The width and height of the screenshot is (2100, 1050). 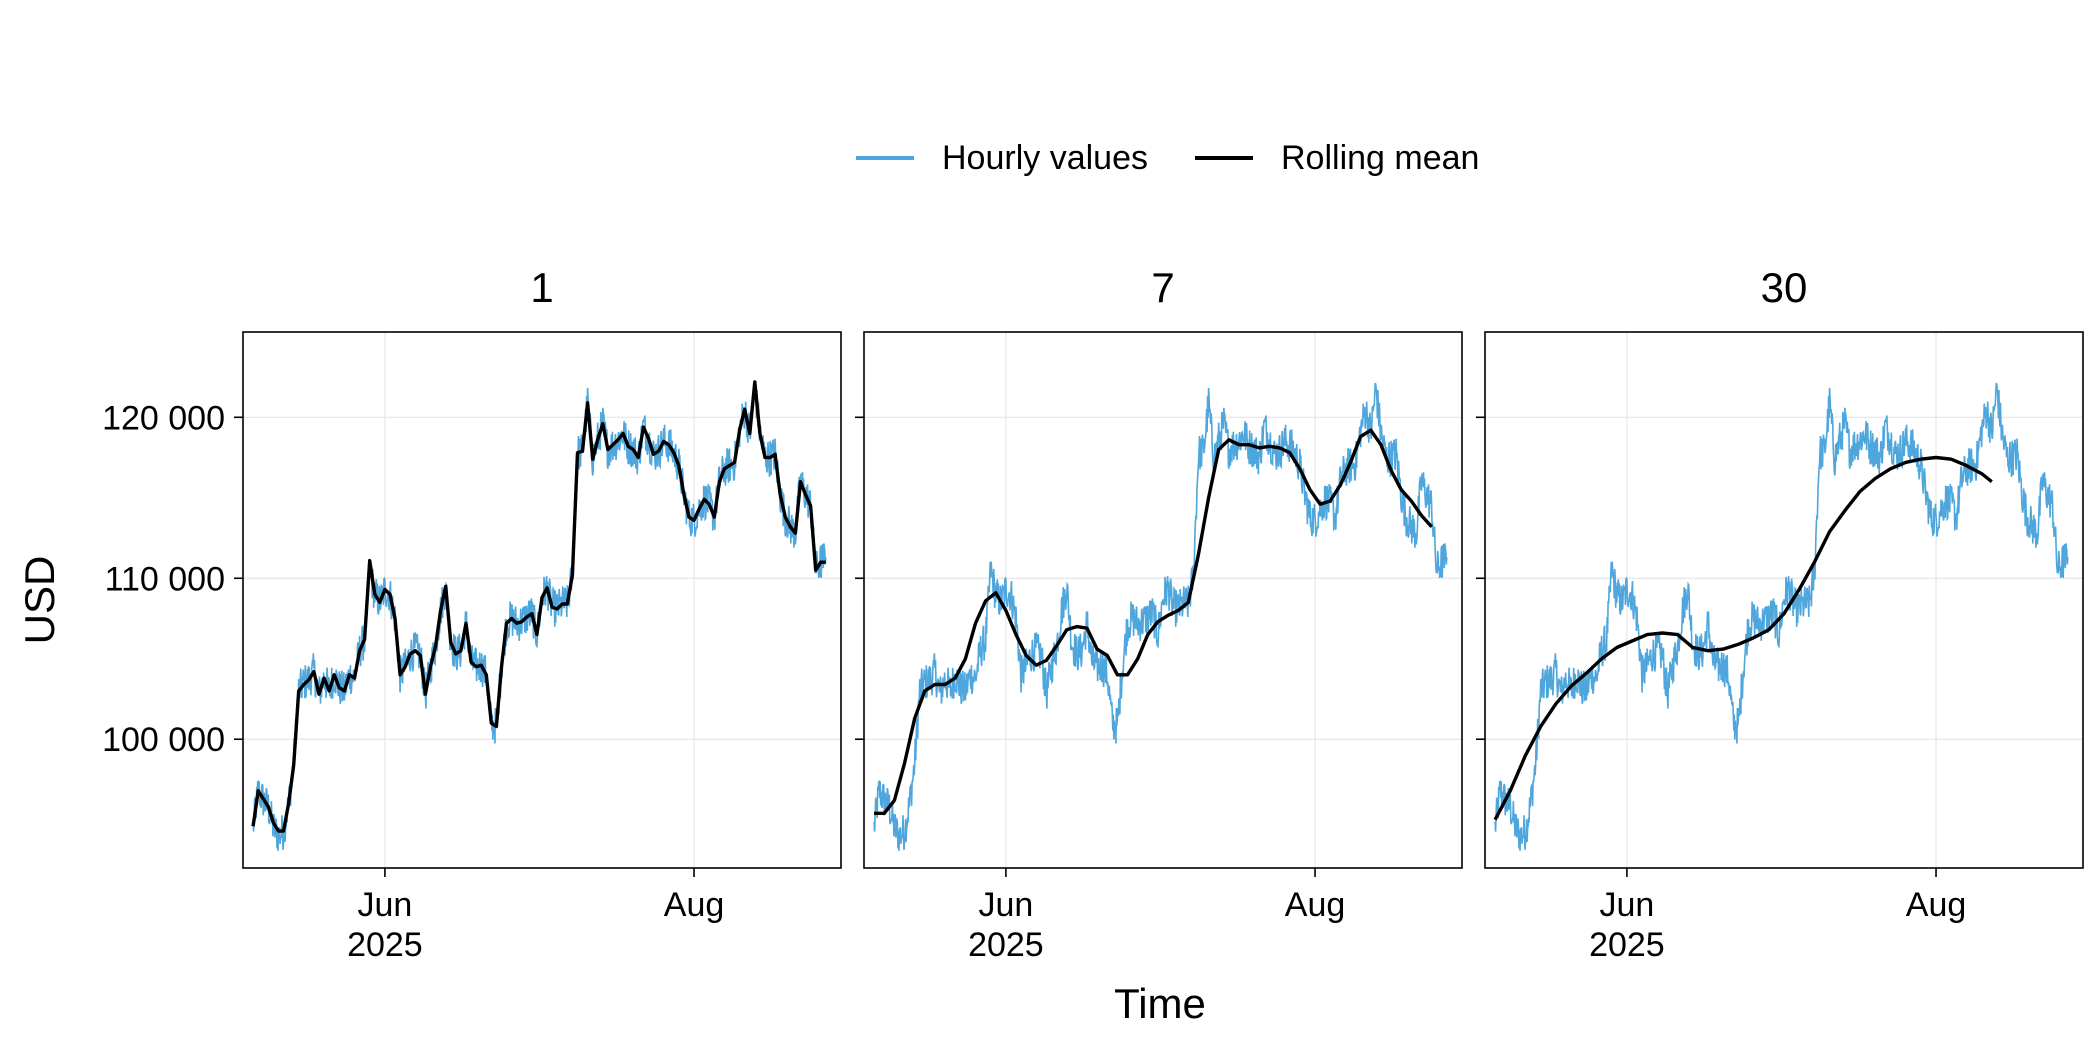 I want to click on panel-title: 30, so click(x=1784, y=287).